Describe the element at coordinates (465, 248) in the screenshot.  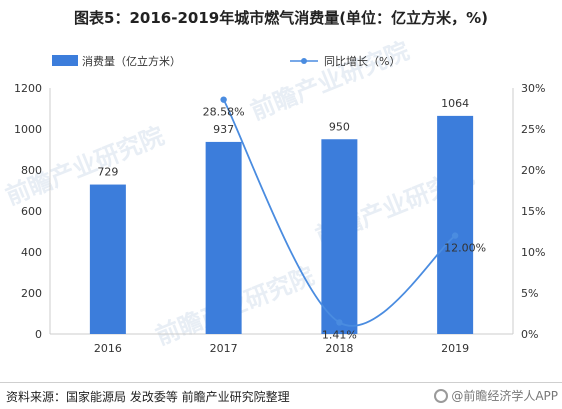
I see `growth-value-label: 12.00%` at that location.